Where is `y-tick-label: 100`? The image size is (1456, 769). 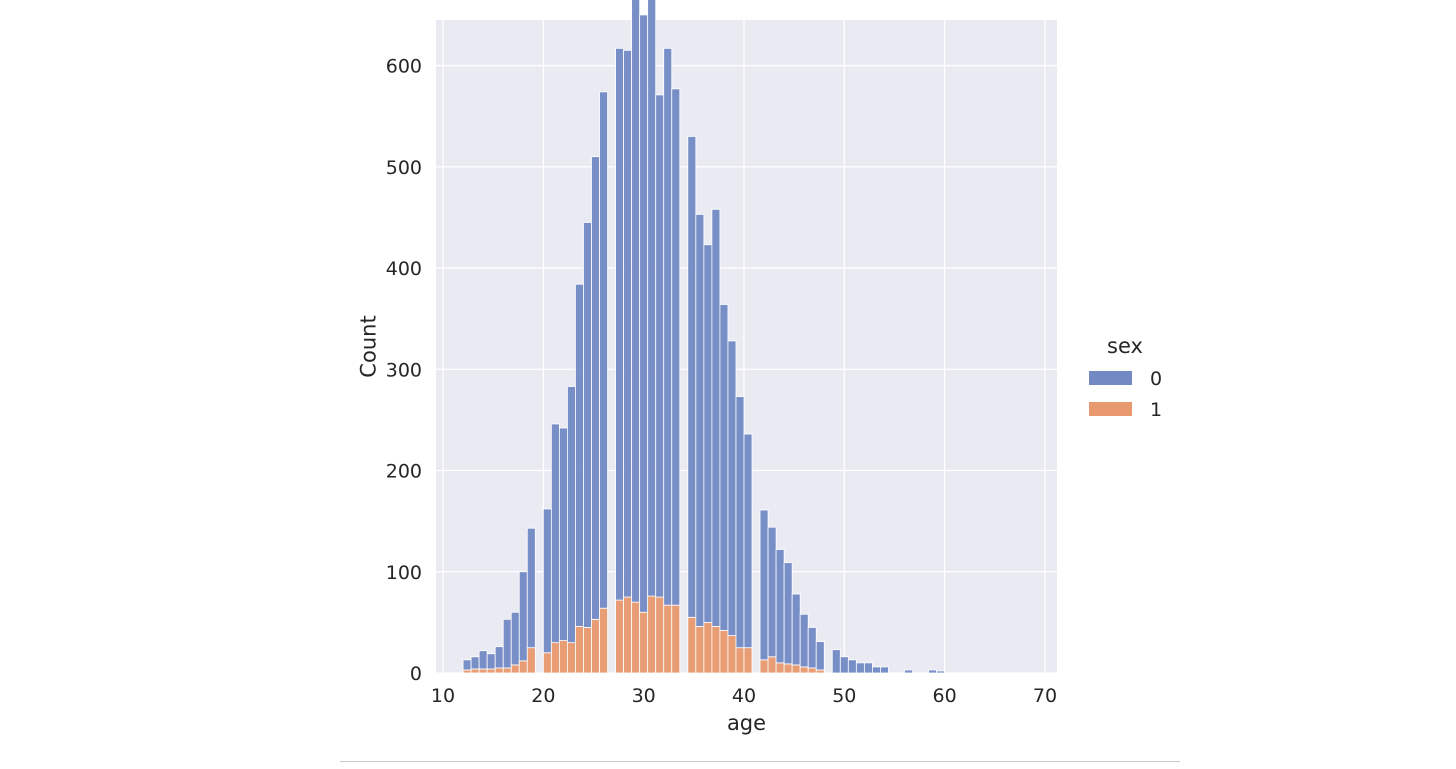 y-tick-label: 100 is located at coordinates (404, 573).